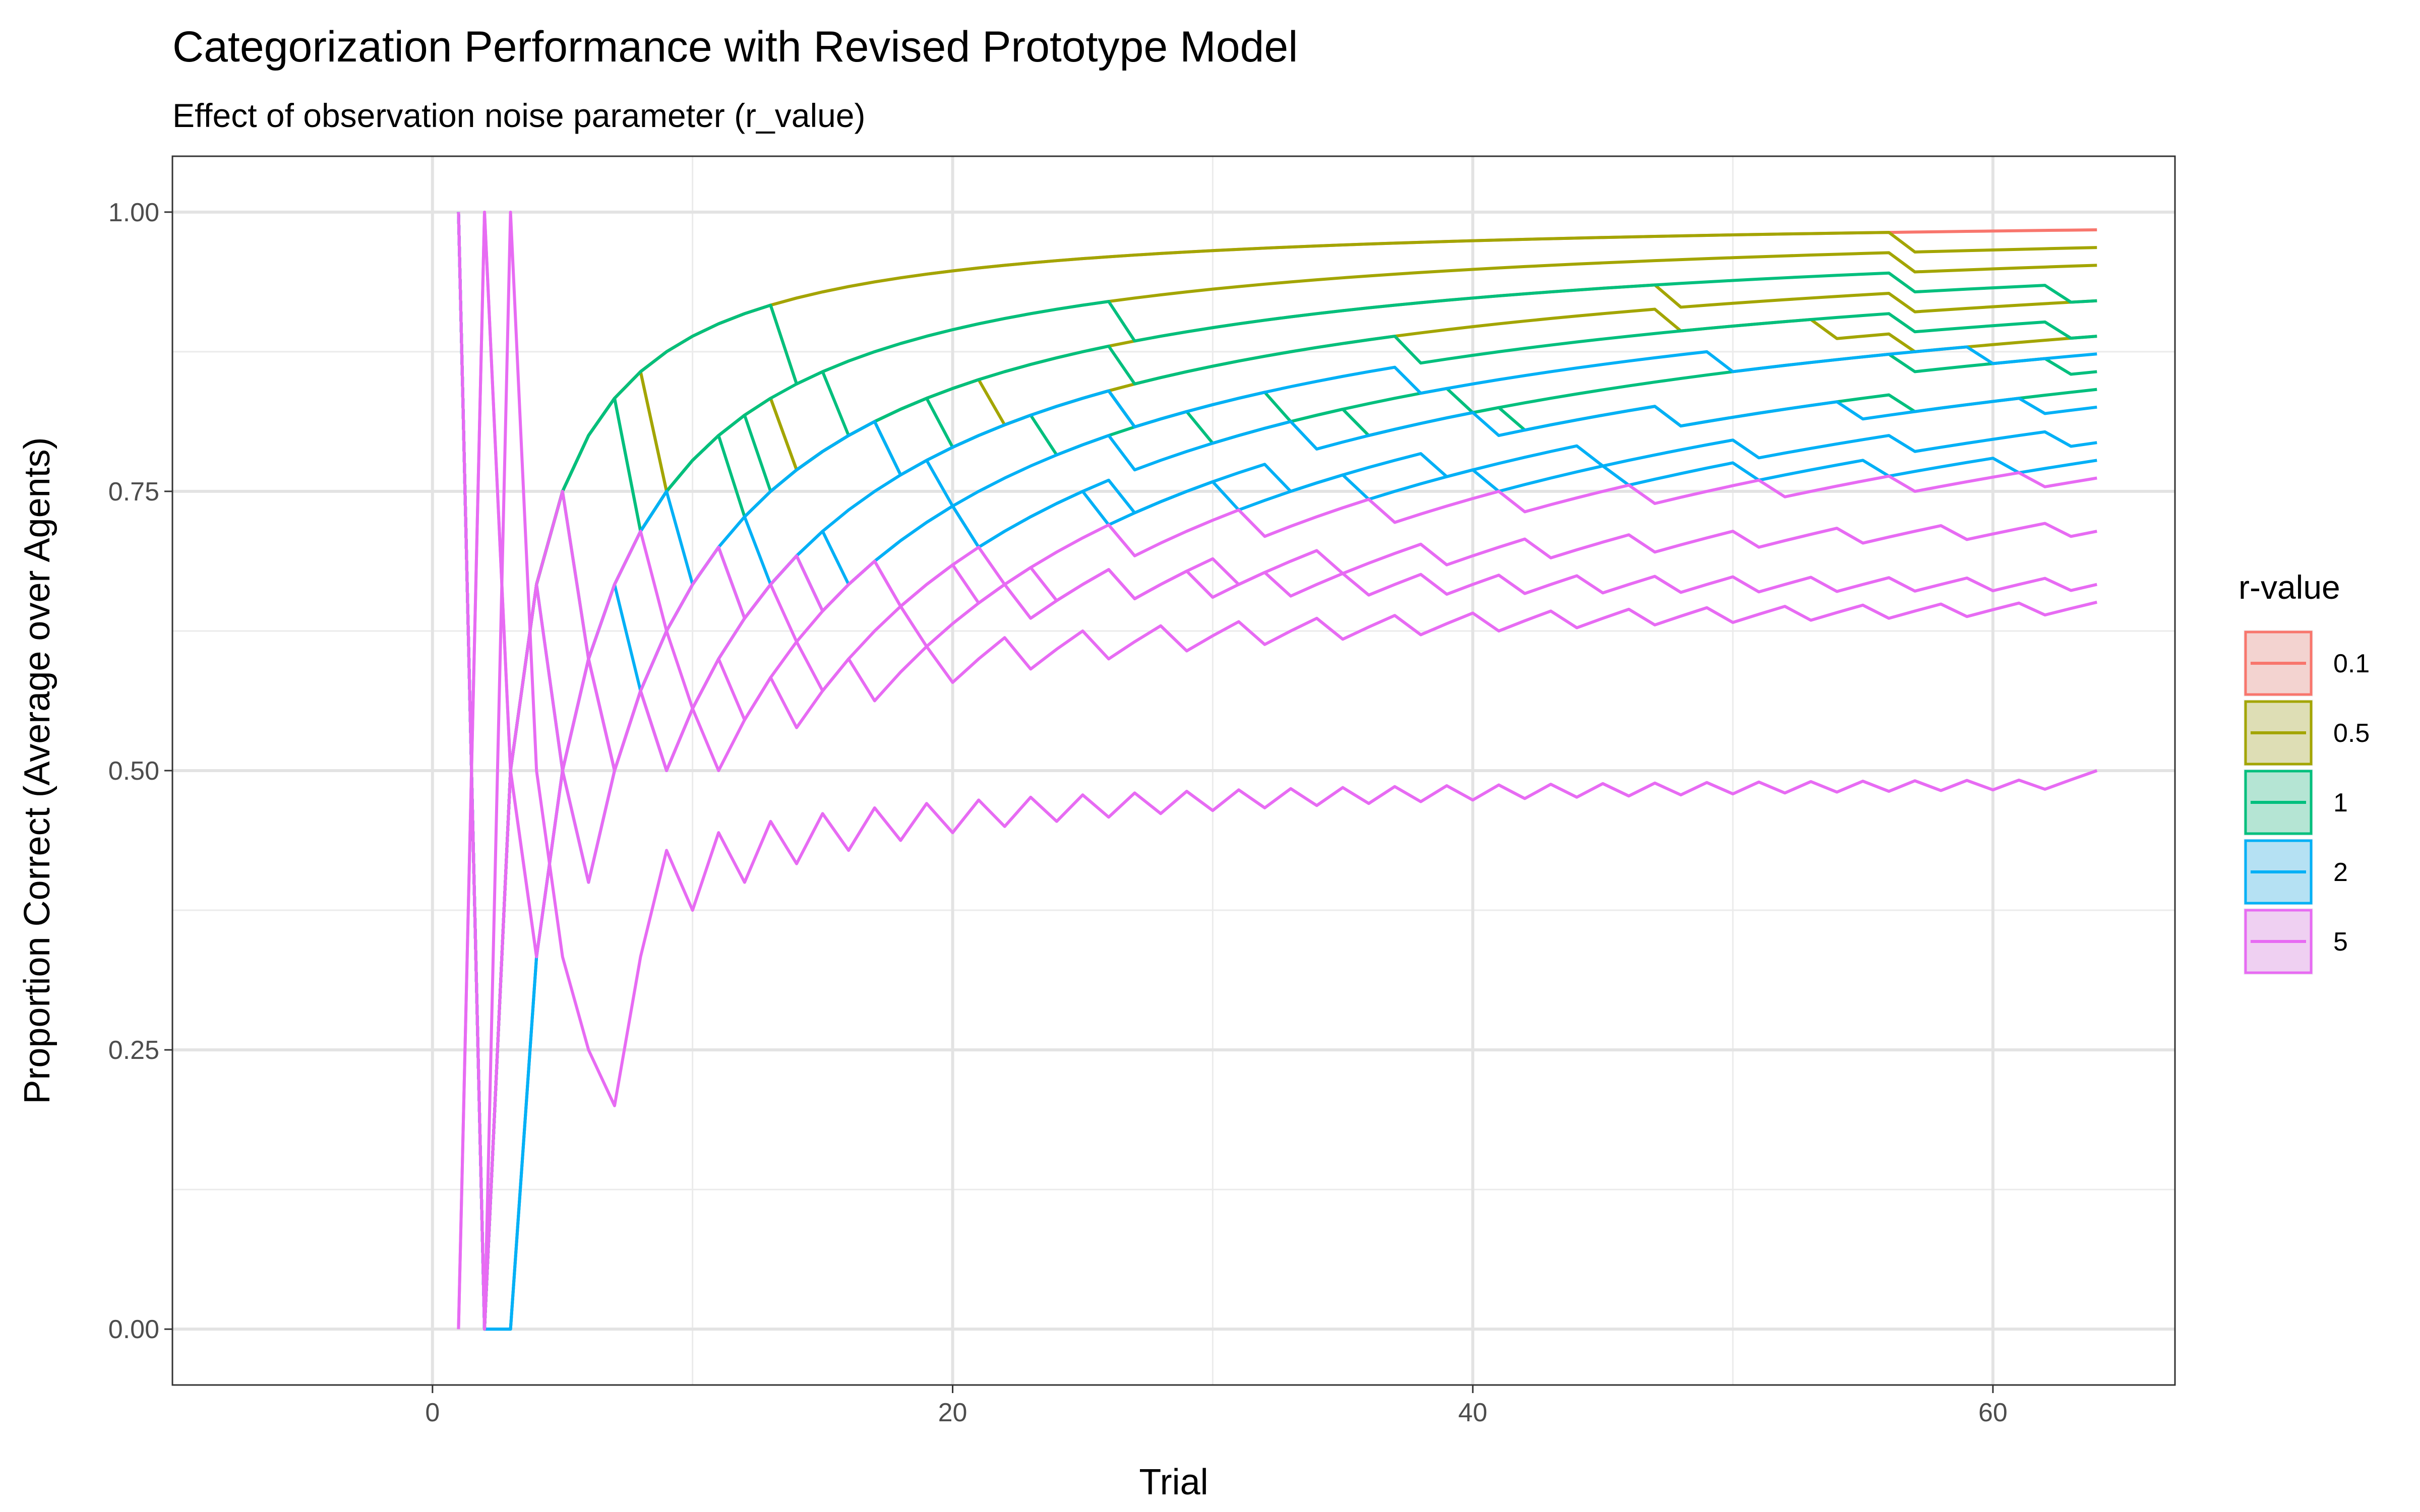 The image size is (2420, 1512). What do you see at coordinates (133, 771) in the screenshot?
I see `y-tick-label: 0.50` at bounding box center [133, 771].